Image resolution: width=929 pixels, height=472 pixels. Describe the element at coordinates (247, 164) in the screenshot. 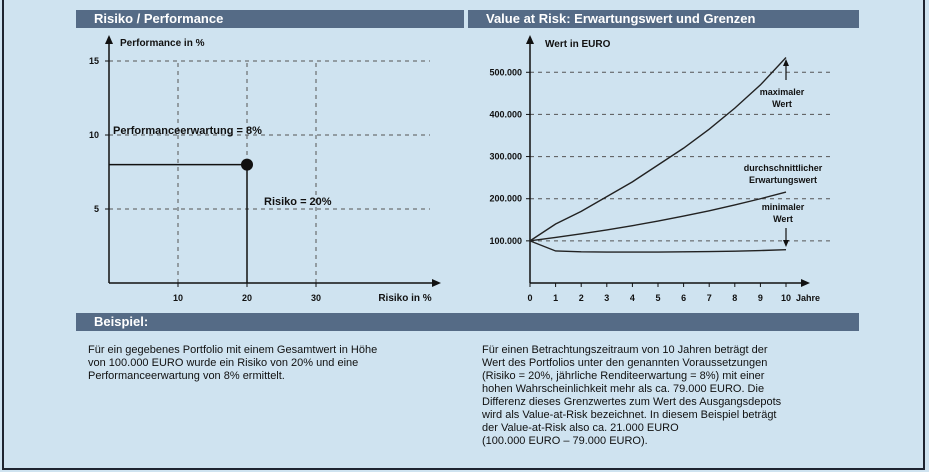

I see `portfolio-point` at that location.